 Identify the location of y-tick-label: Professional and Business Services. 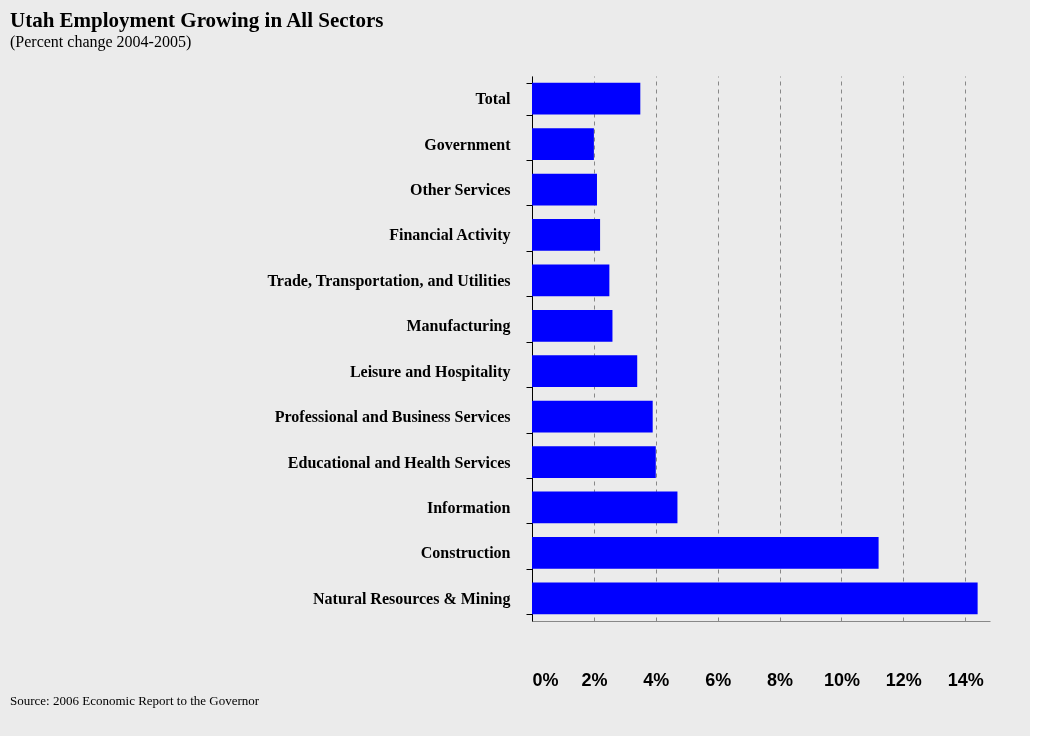
(392, 417).